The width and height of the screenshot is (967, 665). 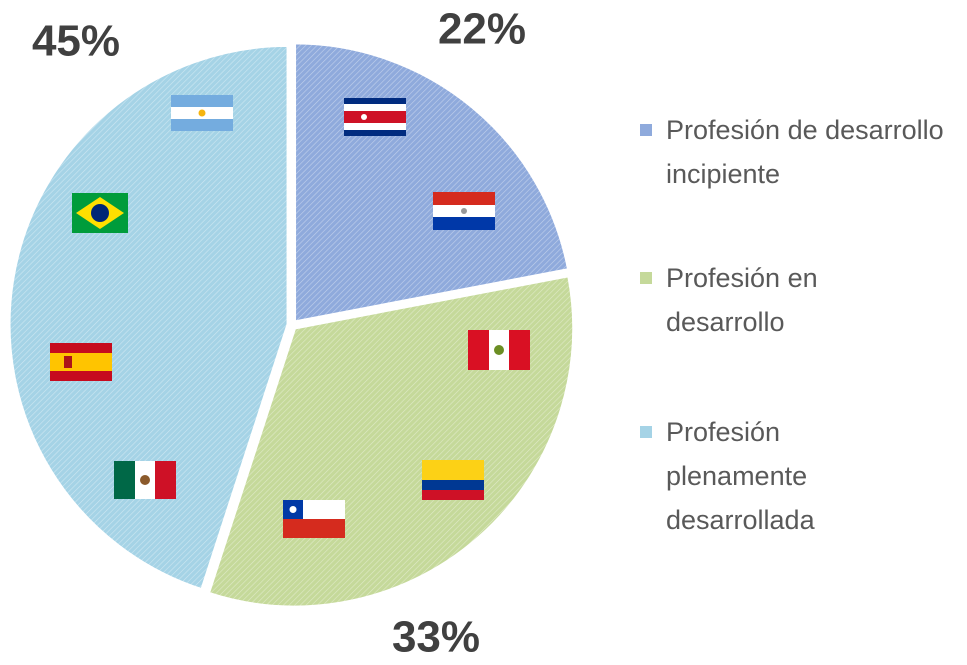 I want to click on legend-item: Profesión en desarrollo, so click(x=753, y=300).